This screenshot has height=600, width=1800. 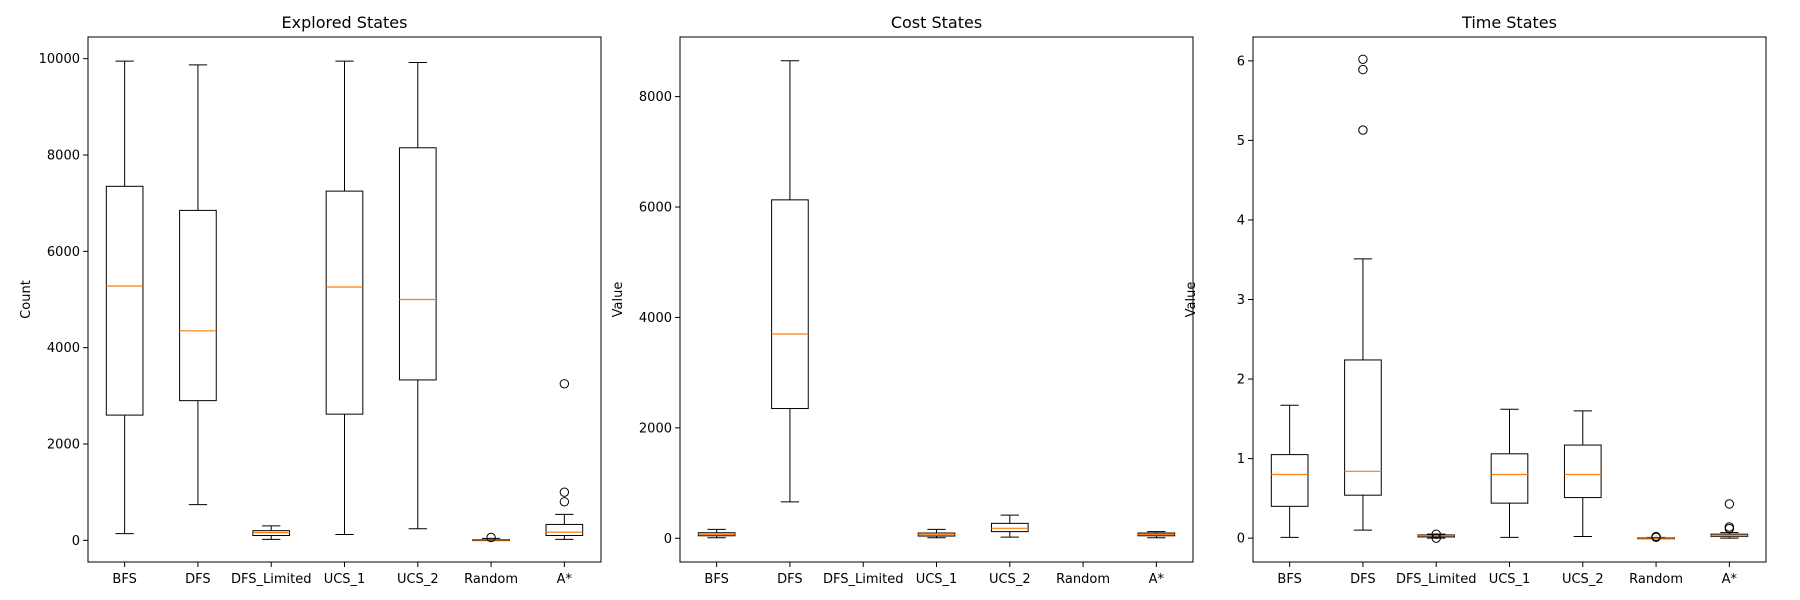 I want to click on chart-title: Cost States, so click(x=936, y=22).